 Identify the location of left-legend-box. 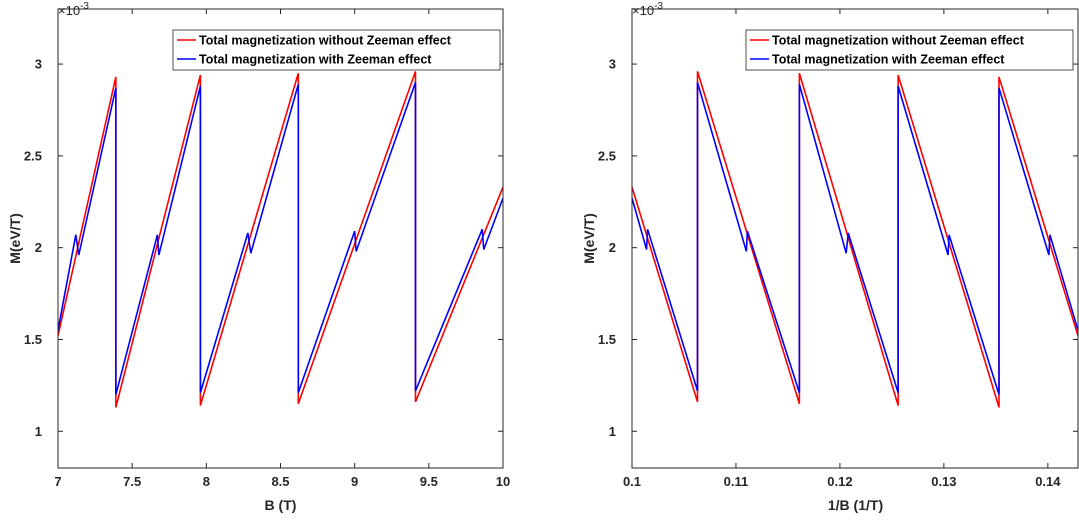
(336, 50).